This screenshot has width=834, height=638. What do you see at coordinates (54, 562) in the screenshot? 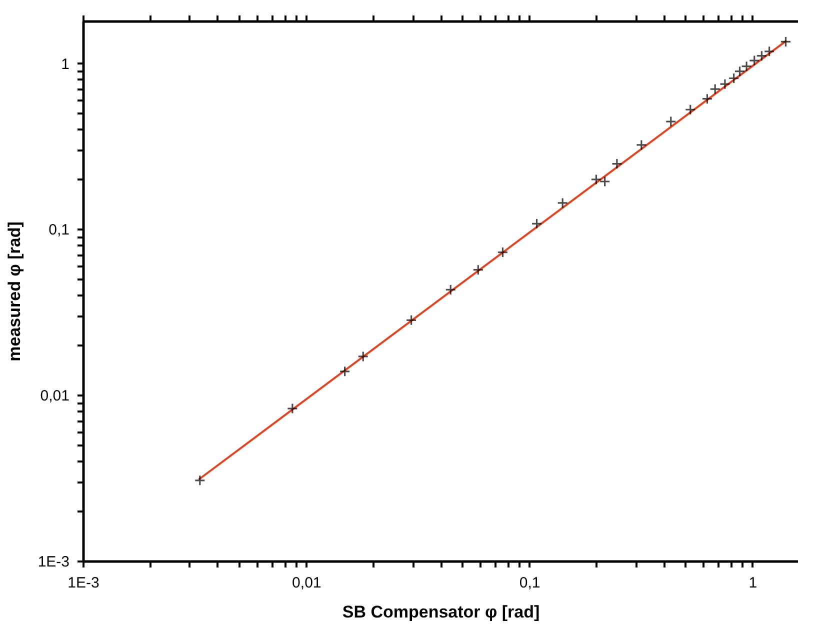
I see `y-tick-label: 1E-3` at bounding box center [54, 562].